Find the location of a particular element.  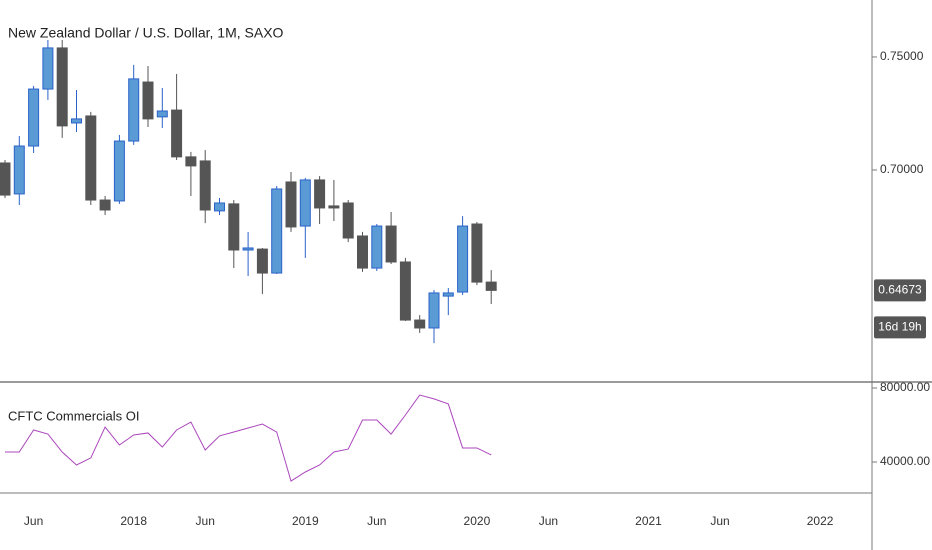

y-tick-label: 80000.00 is located at coordinates (905, 387).